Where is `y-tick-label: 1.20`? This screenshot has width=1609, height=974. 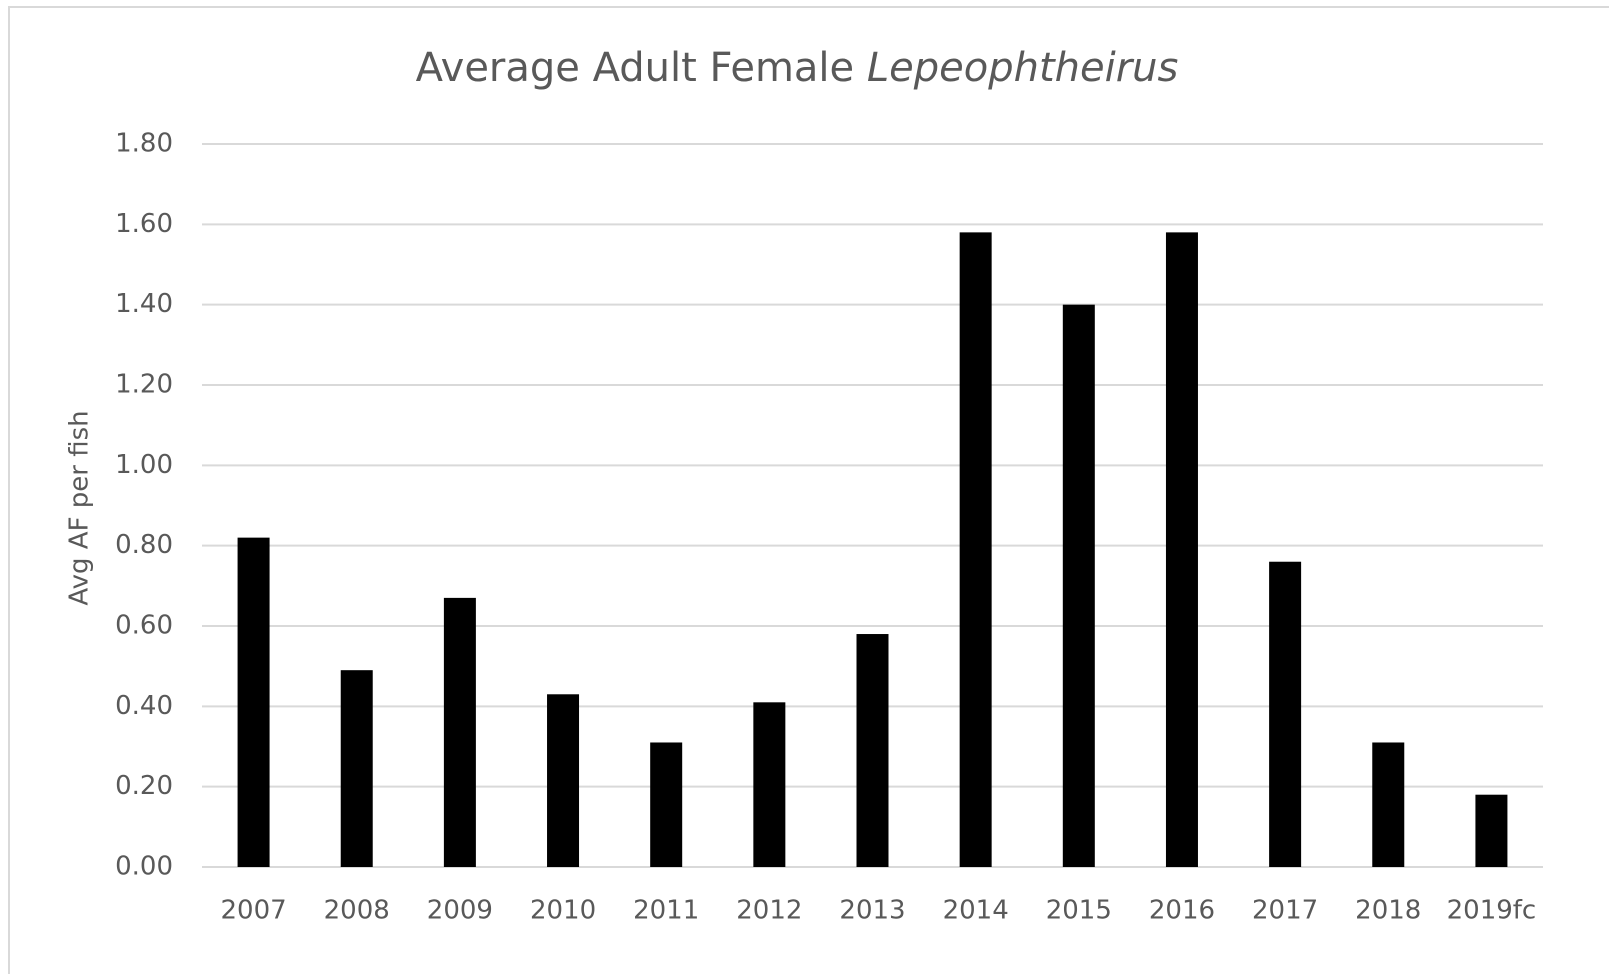 y-tick-label: 1.20 is located at coordinates (144, 385).